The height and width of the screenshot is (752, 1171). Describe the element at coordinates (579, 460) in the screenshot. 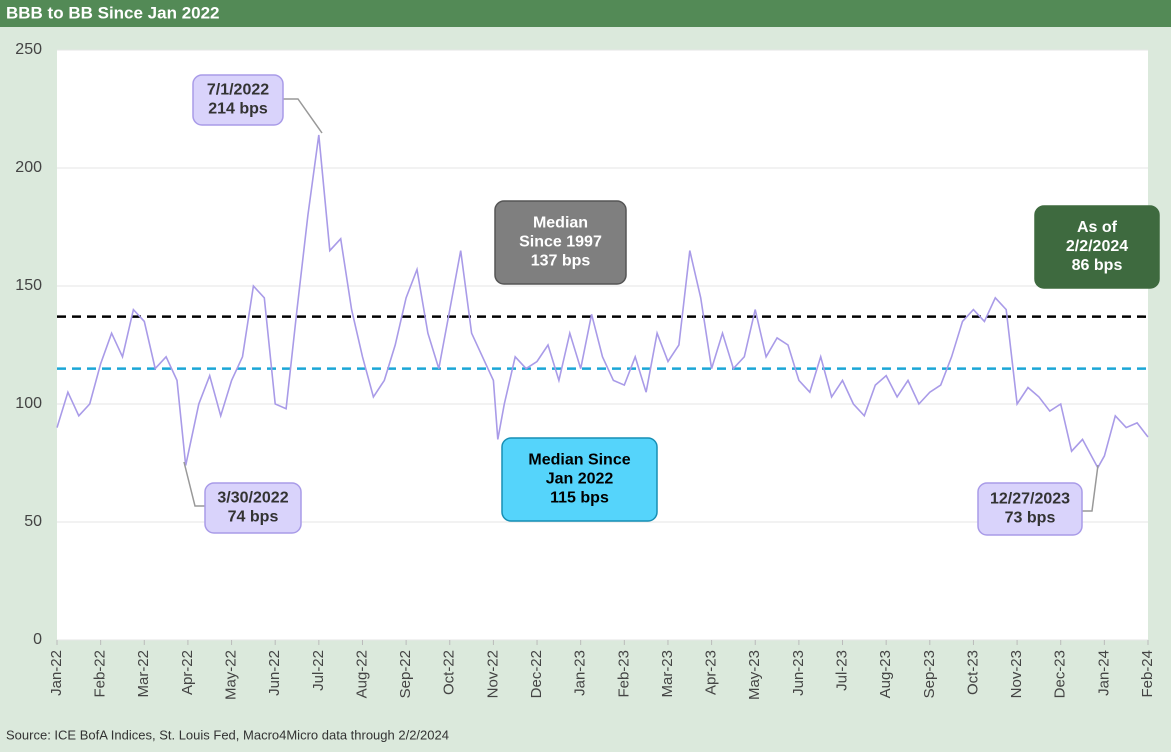

I see `annotation-text: Median Since` at that location.